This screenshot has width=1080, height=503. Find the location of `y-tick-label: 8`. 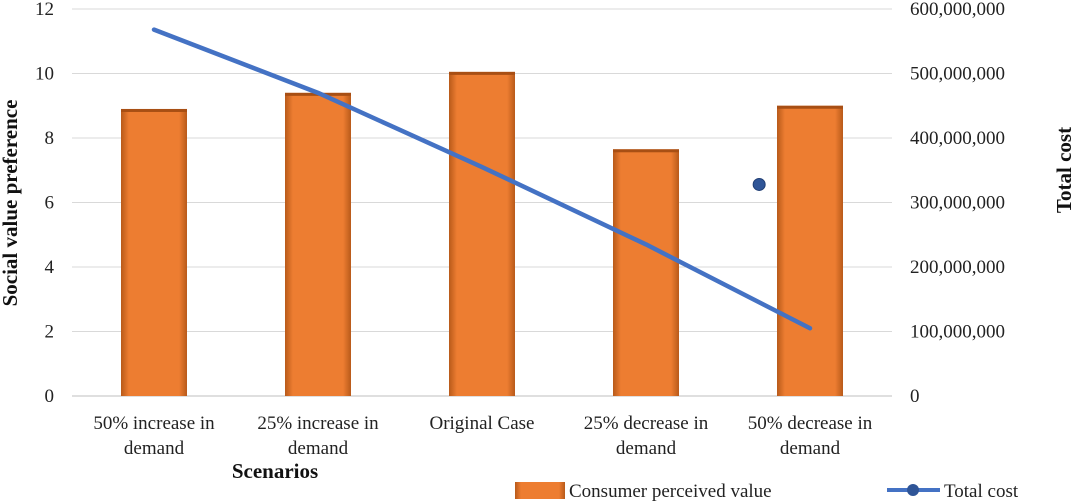

y-tick-label: 8 is located at coordinates (50, 138).